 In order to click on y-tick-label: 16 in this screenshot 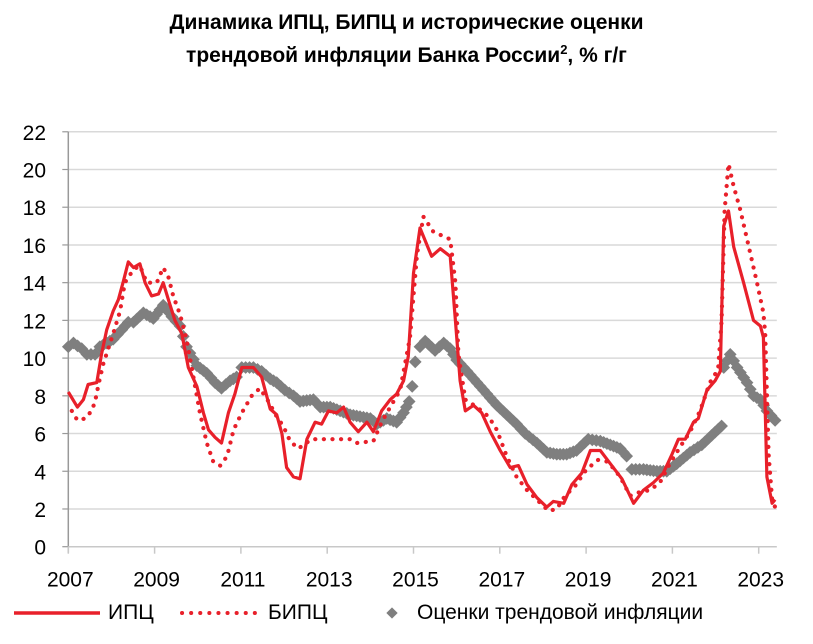, I will do `click(34, 246)`.